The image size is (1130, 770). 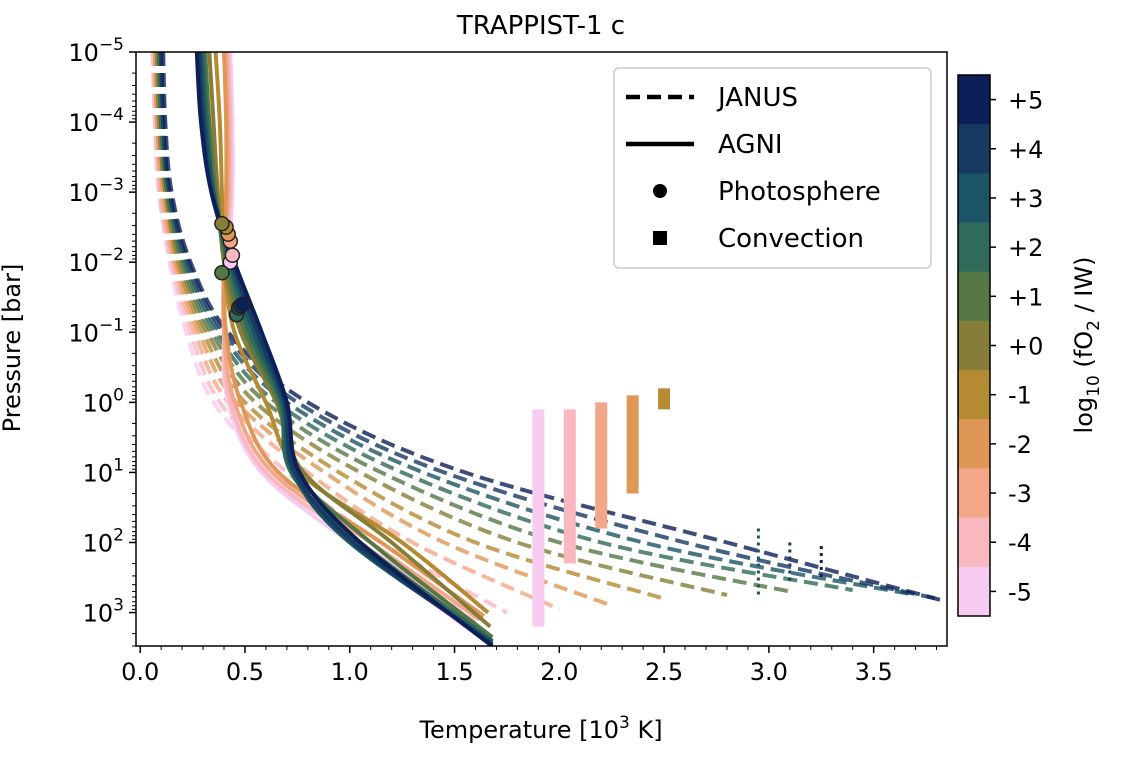 What do you see at coordinates (103, 612) in the screenshot?
I see `y-tick-label: 10³` at bounding box center [103, 612].